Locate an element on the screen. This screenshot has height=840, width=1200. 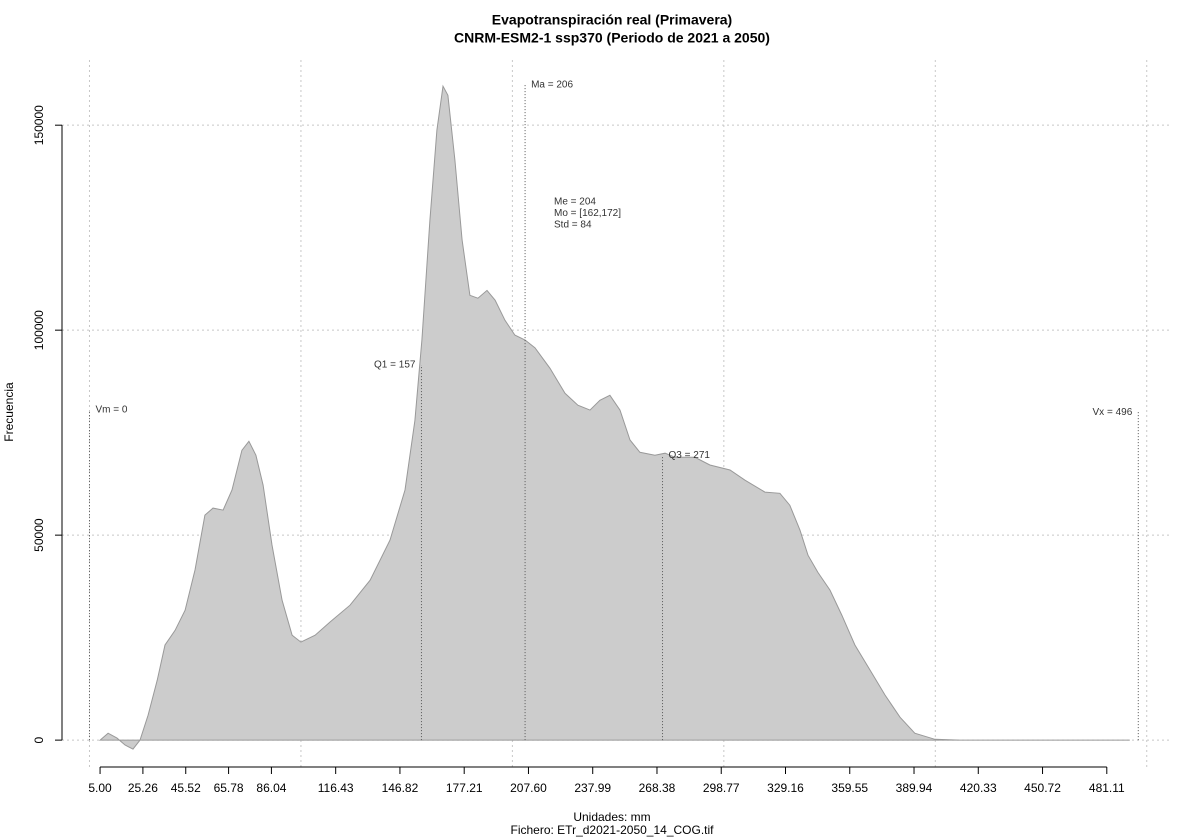
y-tick-label: 100000 is located at coordinates (39, 330).